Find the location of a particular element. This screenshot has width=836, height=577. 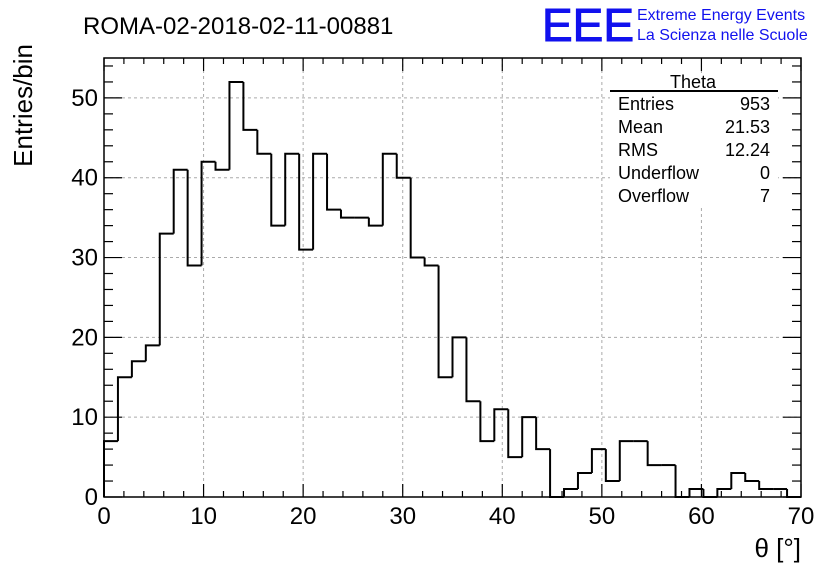

stats-box-title: Theta is located at coordinates (693, 82).